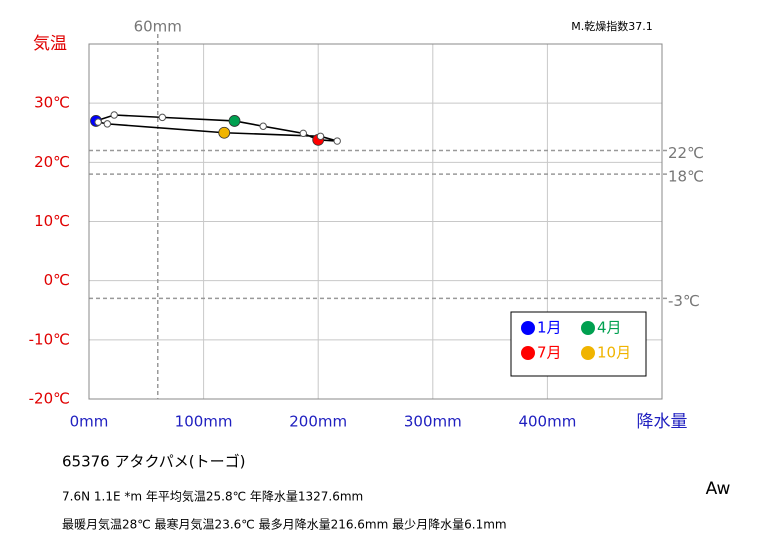 The width and height of the screenshot is (763, 545). I want to click on station: 65376 アタクパメ(トーゴ), so click(153, 462).